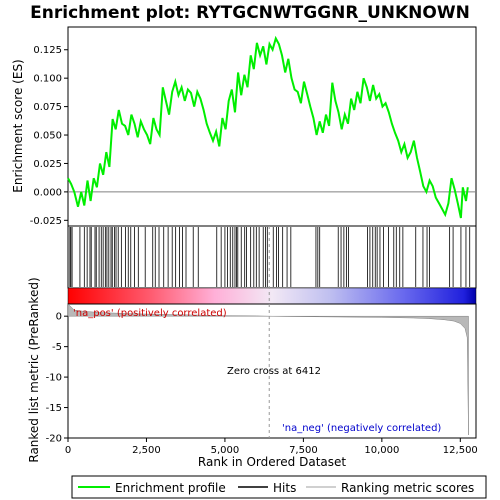  I want to click on hits-frame, so click(272, 257).